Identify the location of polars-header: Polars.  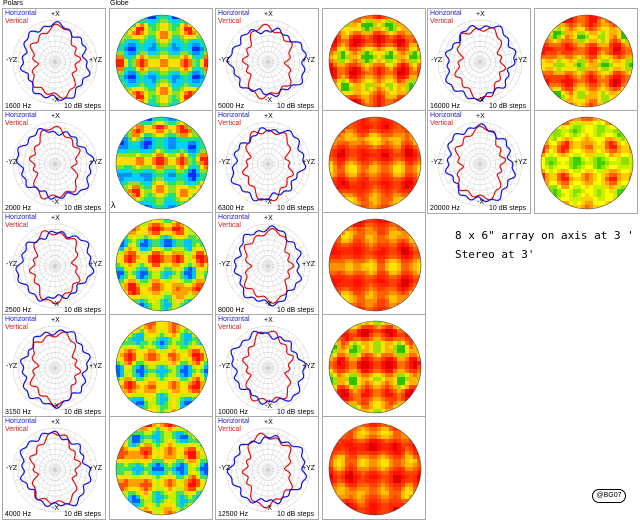
(13, 3).